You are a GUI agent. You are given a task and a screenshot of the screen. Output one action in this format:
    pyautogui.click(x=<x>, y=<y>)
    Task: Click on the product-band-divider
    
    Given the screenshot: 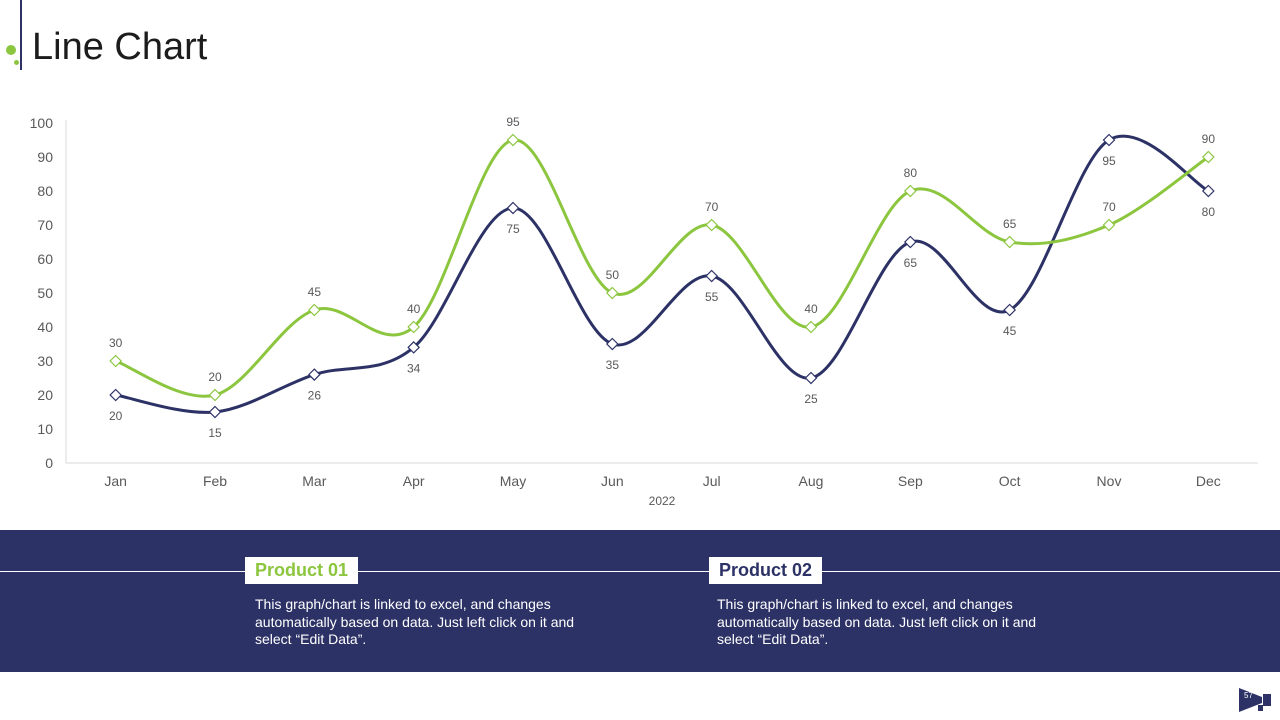 What is the action you would take?
    pyautogui.click(x=640, y=571)
    